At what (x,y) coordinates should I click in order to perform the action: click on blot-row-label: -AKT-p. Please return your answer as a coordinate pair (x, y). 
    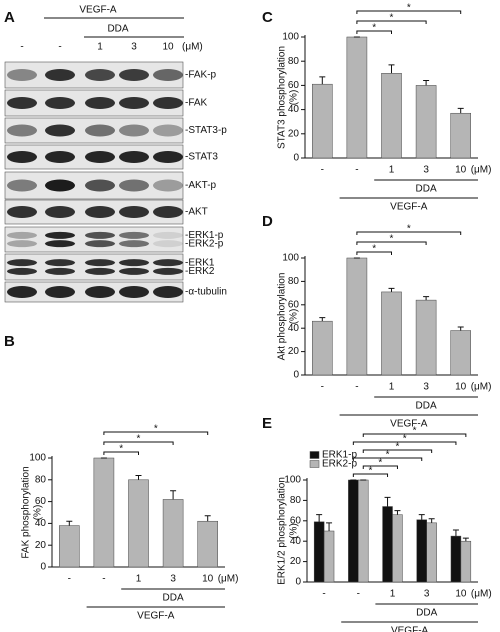
    Looking at the image, I should click on (201, 185).